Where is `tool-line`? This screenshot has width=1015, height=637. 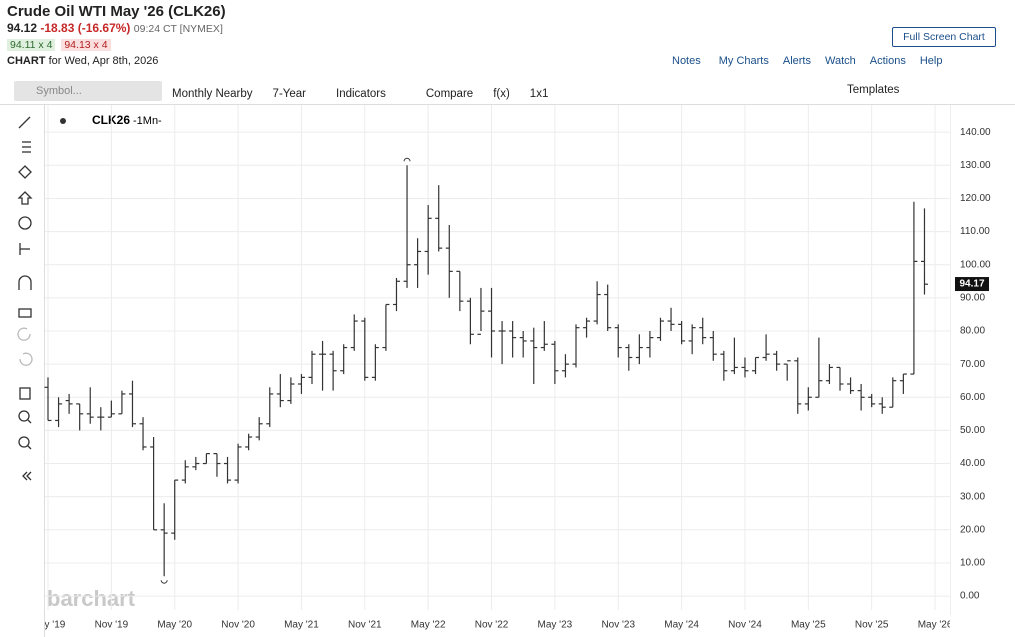
tool-line is located at coordinates (24, 122).